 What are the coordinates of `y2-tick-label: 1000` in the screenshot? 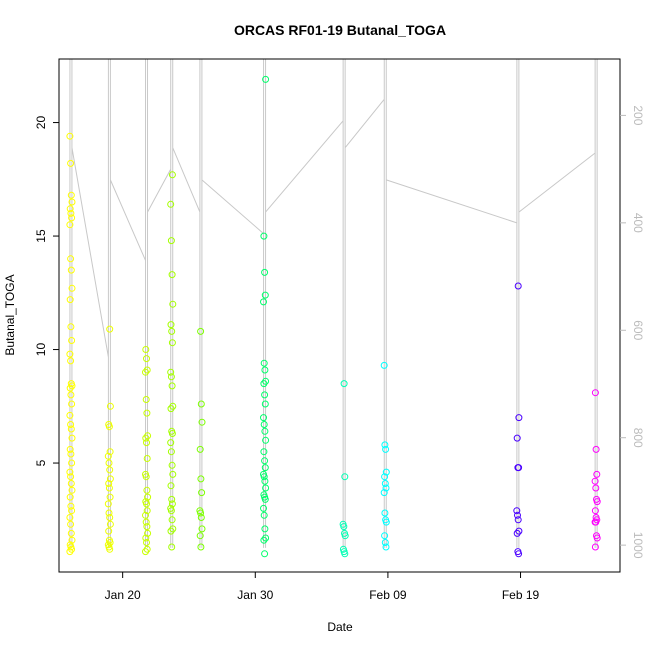 It's located at (638, 545).